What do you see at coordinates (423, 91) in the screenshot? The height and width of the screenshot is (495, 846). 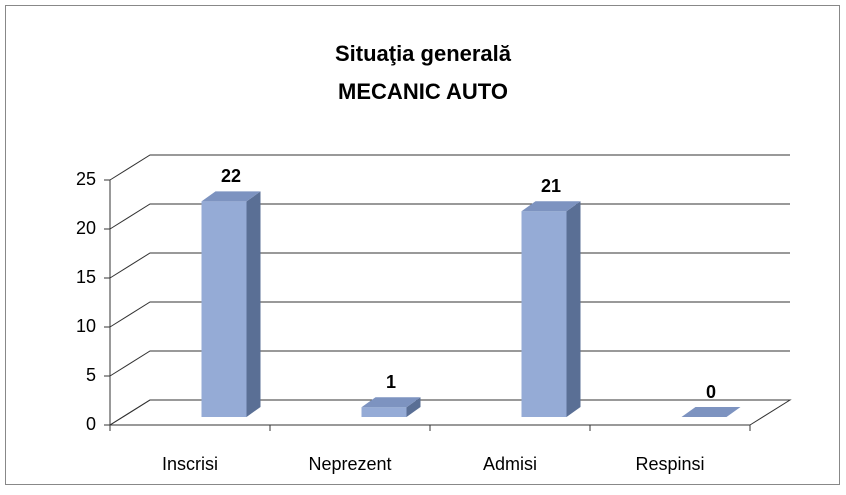 I see `chart-title: MECANIC AUTO` at bounding box center [423, 91].